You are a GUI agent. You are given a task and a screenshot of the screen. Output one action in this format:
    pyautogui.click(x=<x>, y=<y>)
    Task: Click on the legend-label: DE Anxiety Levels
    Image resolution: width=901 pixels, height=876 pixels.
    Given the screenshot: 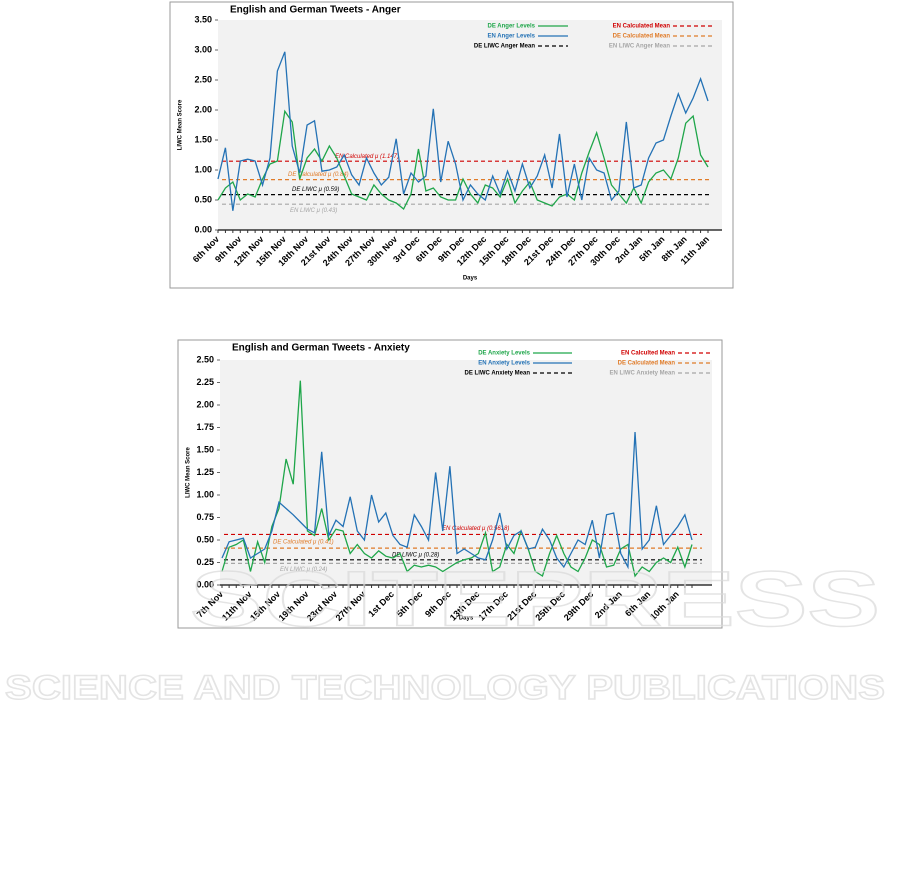 What is the action you would take?
    pyautogui.click(x=504, y=354)
    